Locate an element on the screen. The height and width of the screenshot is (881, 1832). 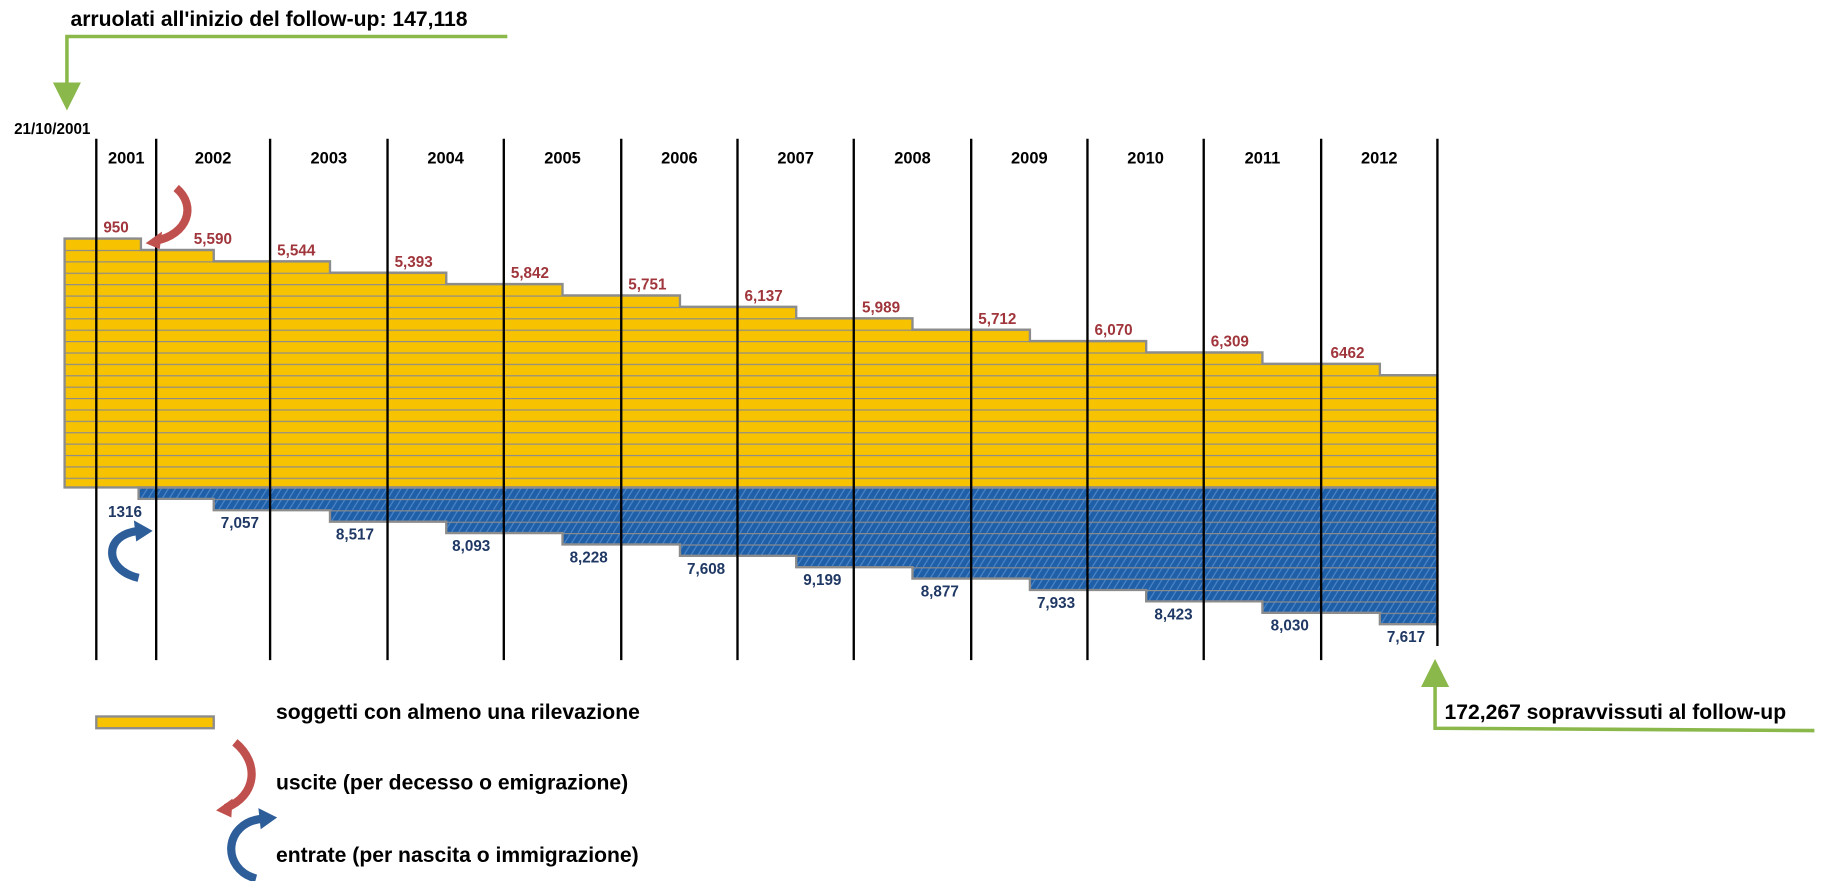
exit-label: 6,070 is located at coordinates (1114, 330).